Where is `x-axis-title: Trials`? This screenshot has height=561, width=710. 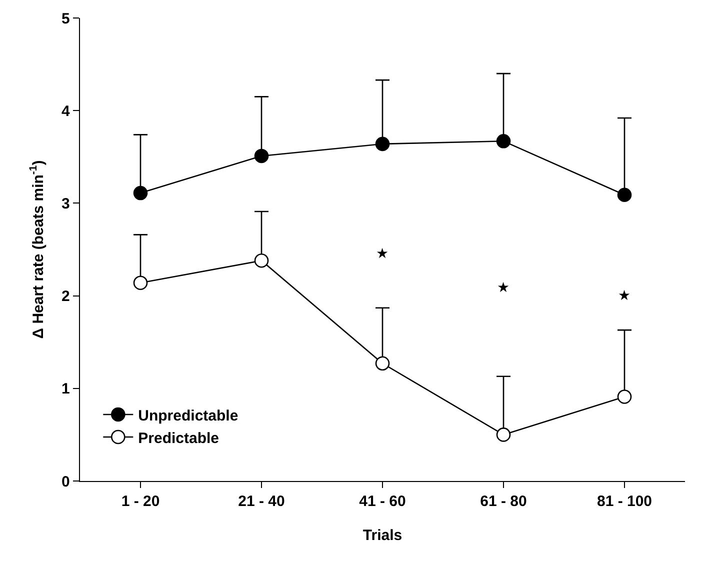 x-axis-title: Trials is located at coordinates (382, 535).